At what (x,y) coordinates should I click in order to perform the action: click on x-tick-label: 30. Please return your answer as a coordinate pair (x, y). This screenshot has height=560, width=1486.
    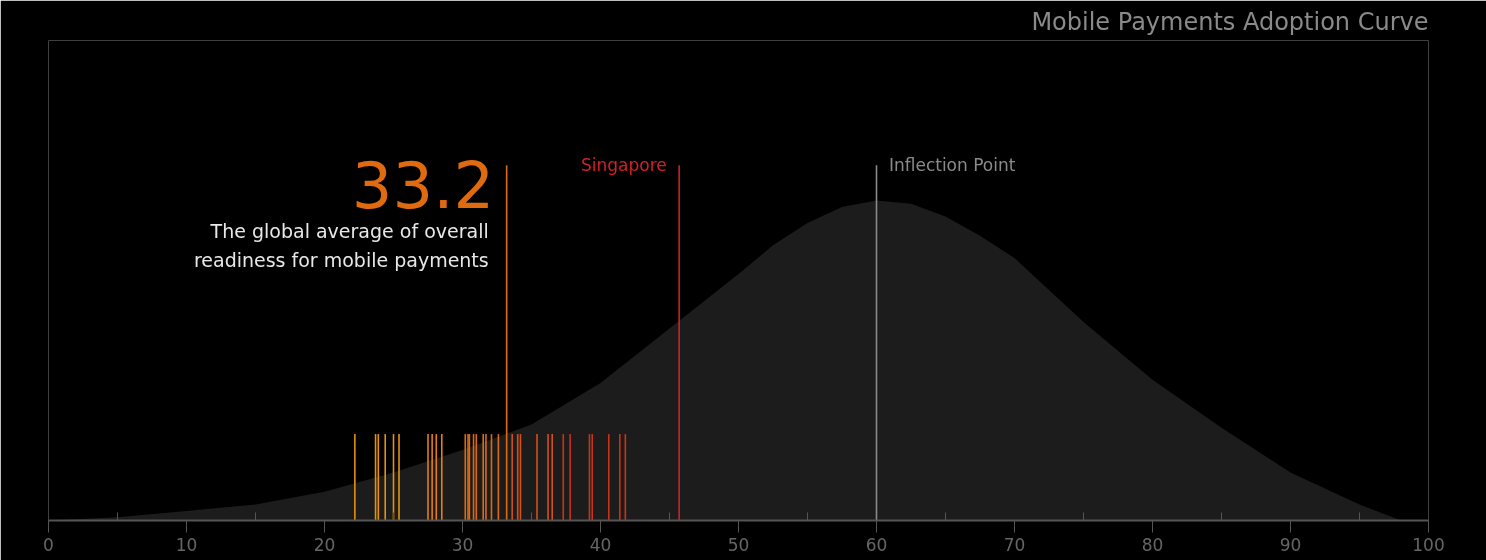
    Looking at the image, I should click on (462, 544).